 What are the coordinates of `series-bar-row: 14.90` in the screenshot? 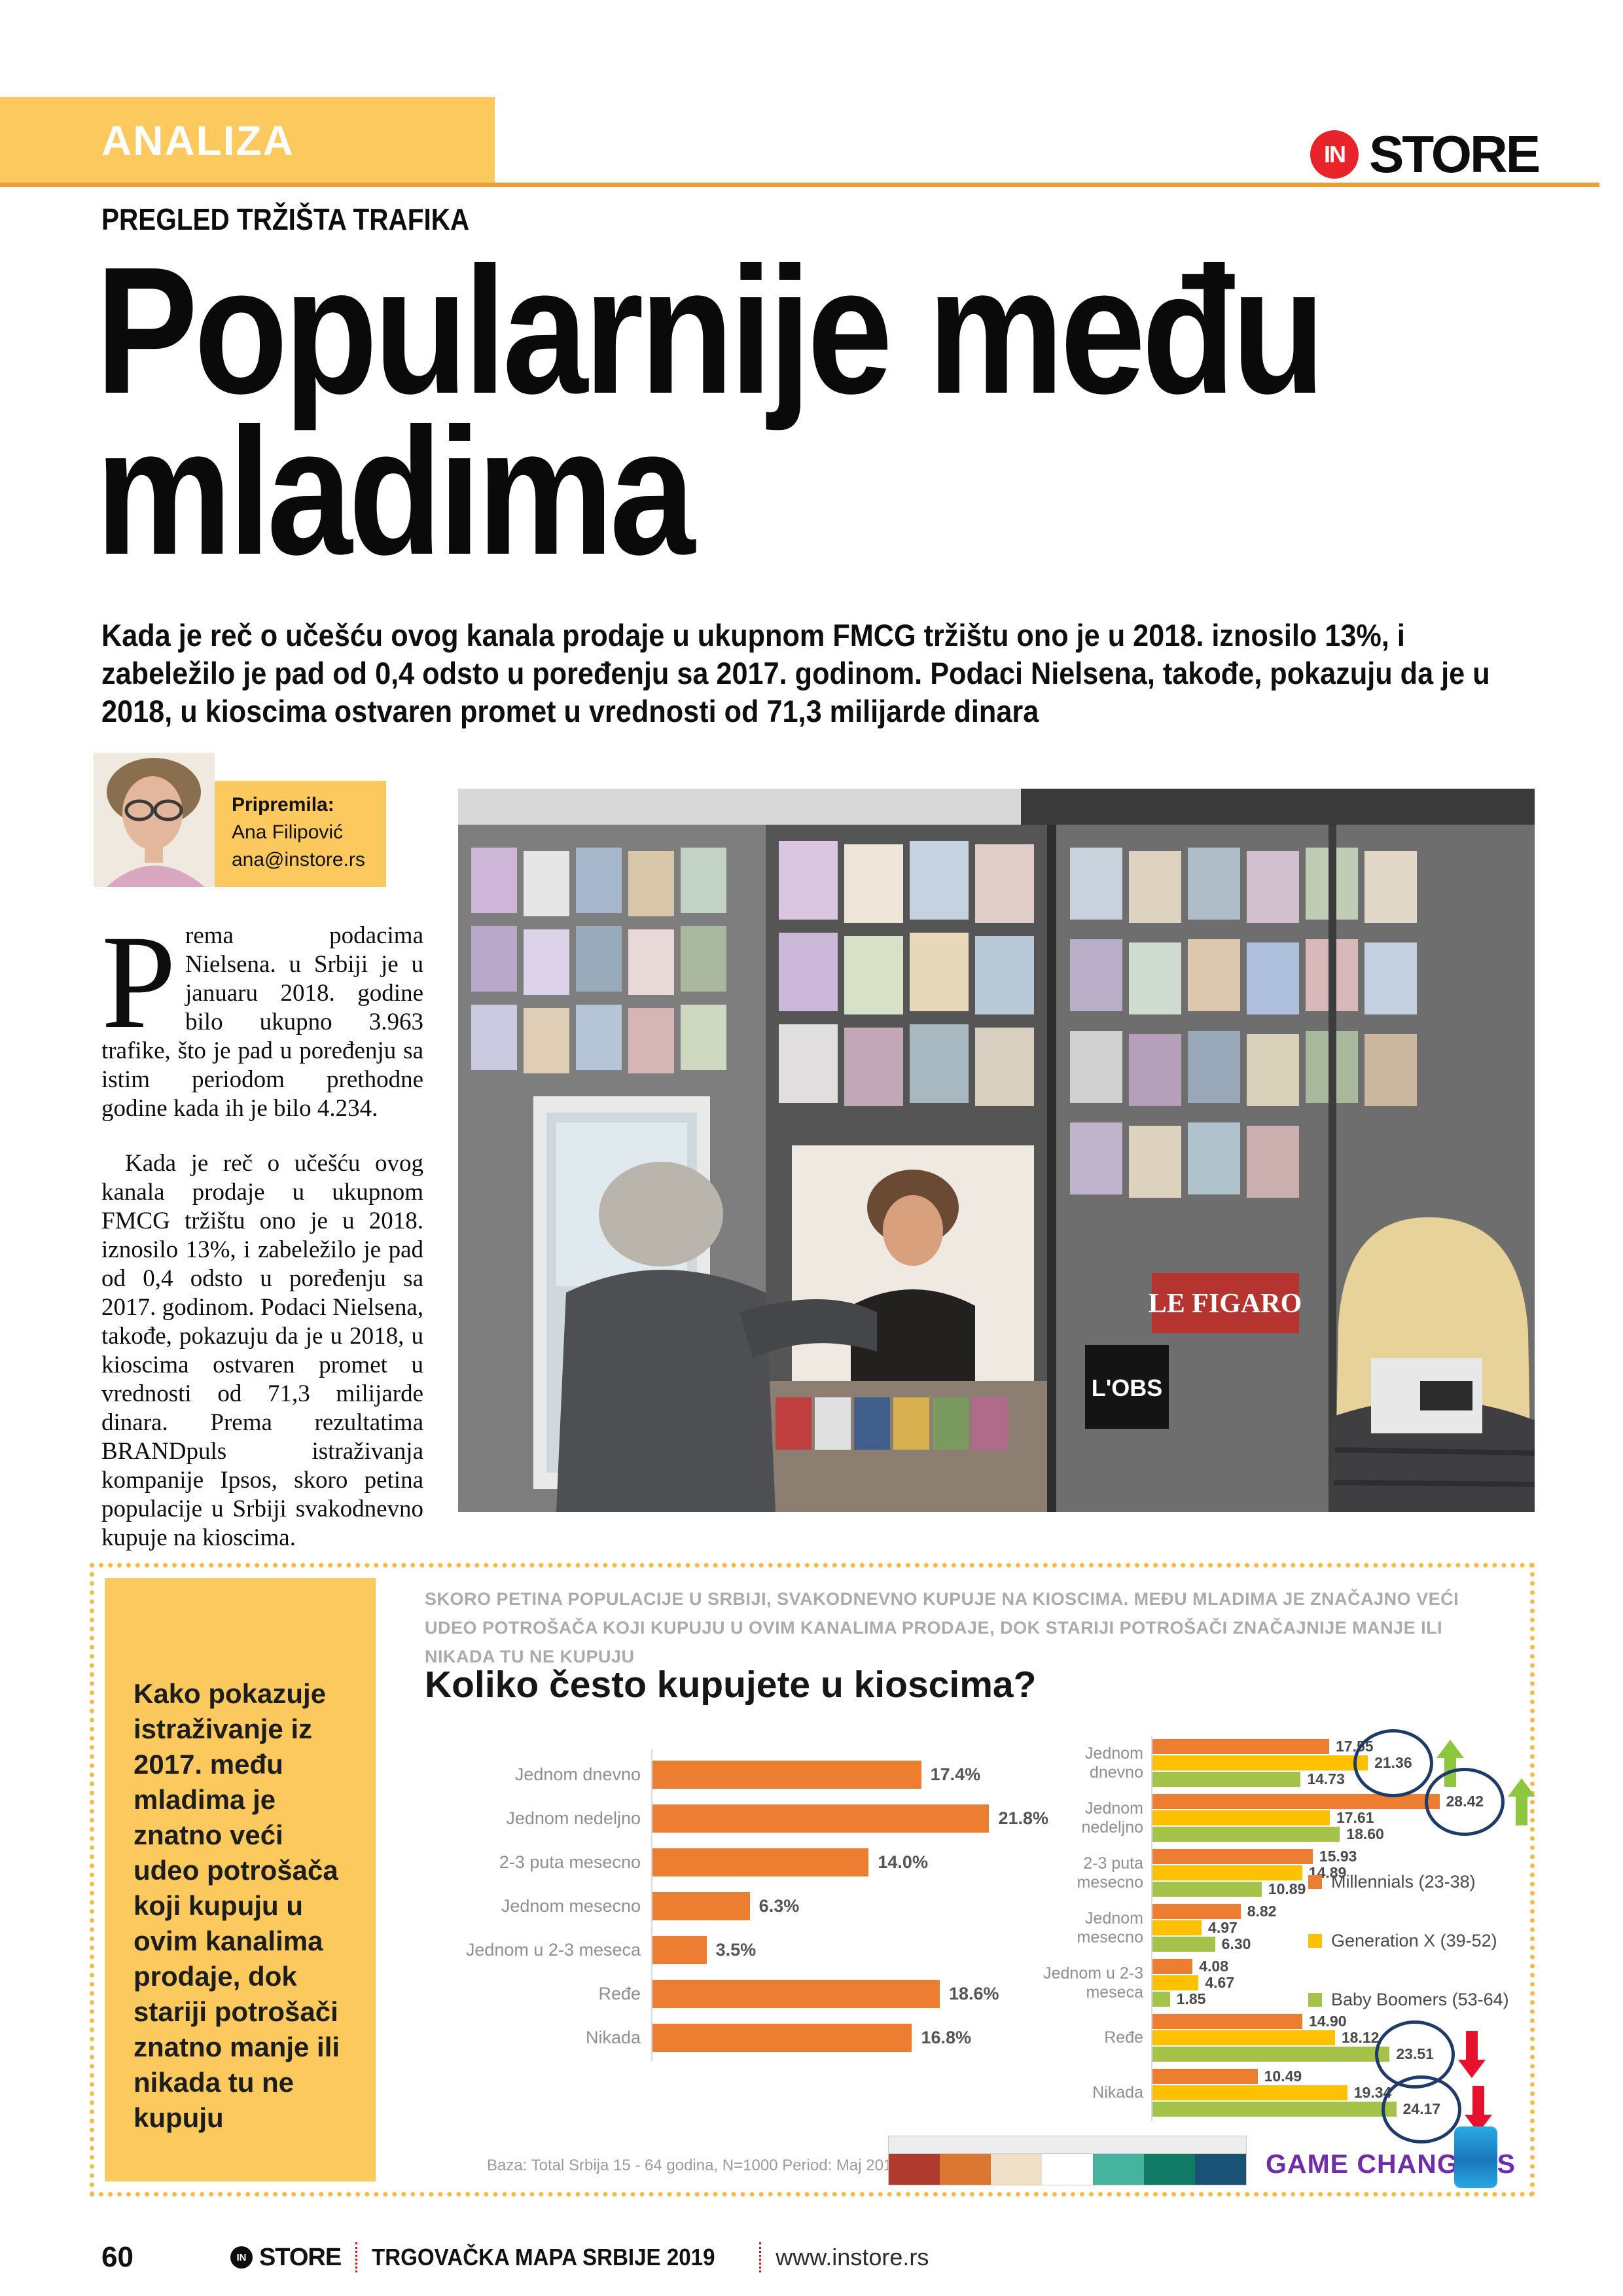 It's located at (1338, 2021).